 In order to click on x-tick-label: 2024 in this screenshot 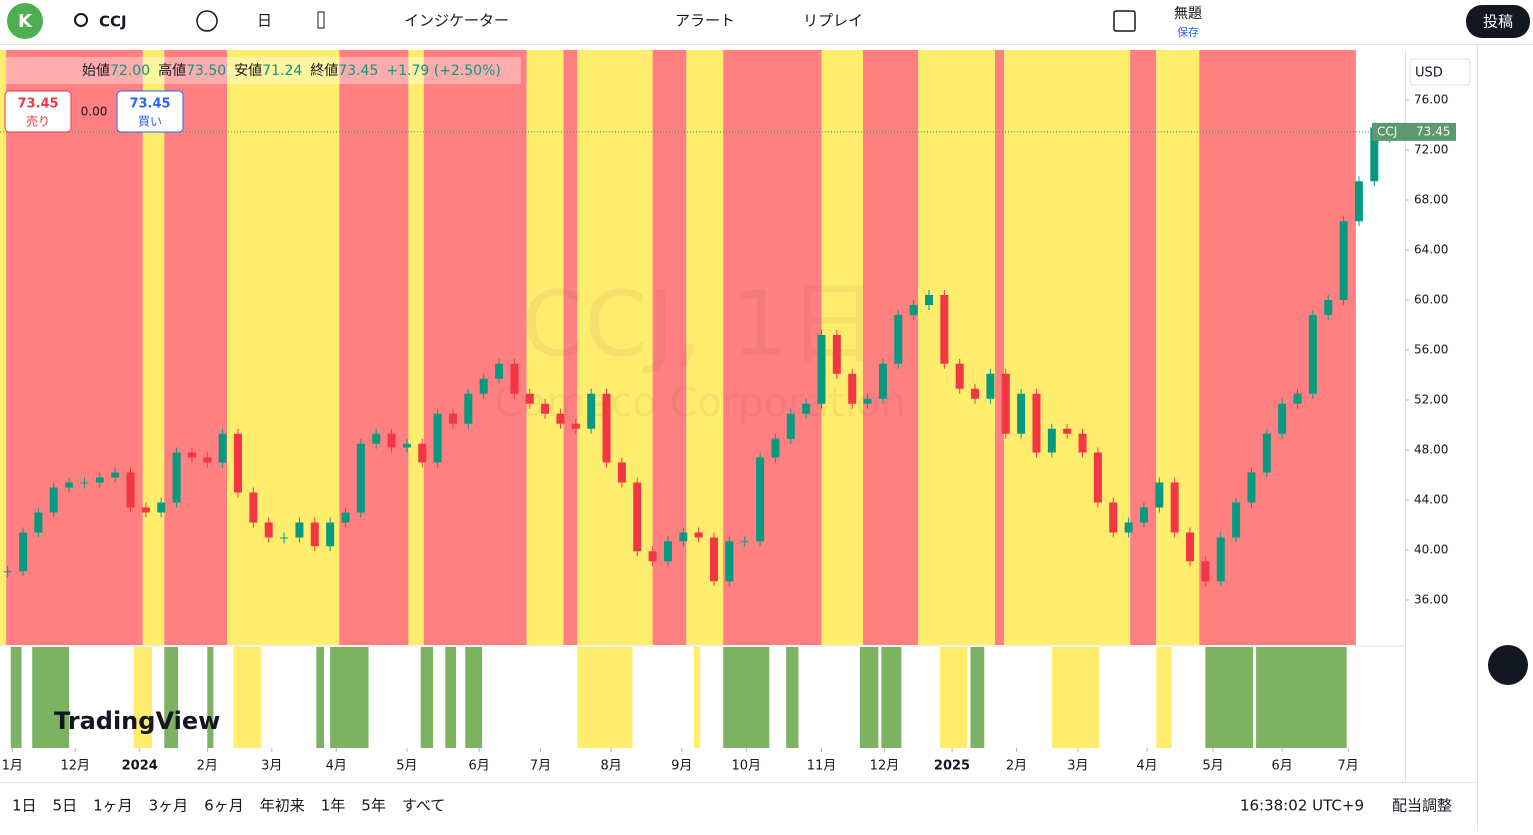, I will do `click(140, 766)`.